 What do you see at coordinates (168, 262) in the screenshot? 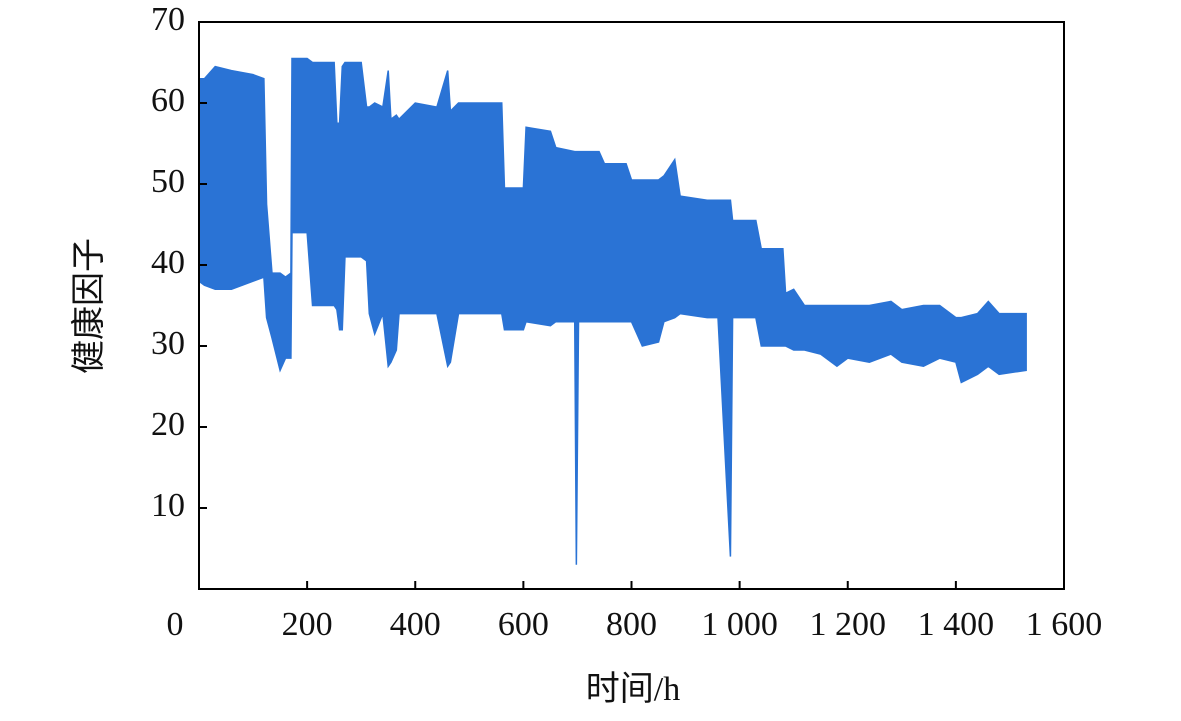
I see `y-tick-label: 40` at bounding box center [168, 262].